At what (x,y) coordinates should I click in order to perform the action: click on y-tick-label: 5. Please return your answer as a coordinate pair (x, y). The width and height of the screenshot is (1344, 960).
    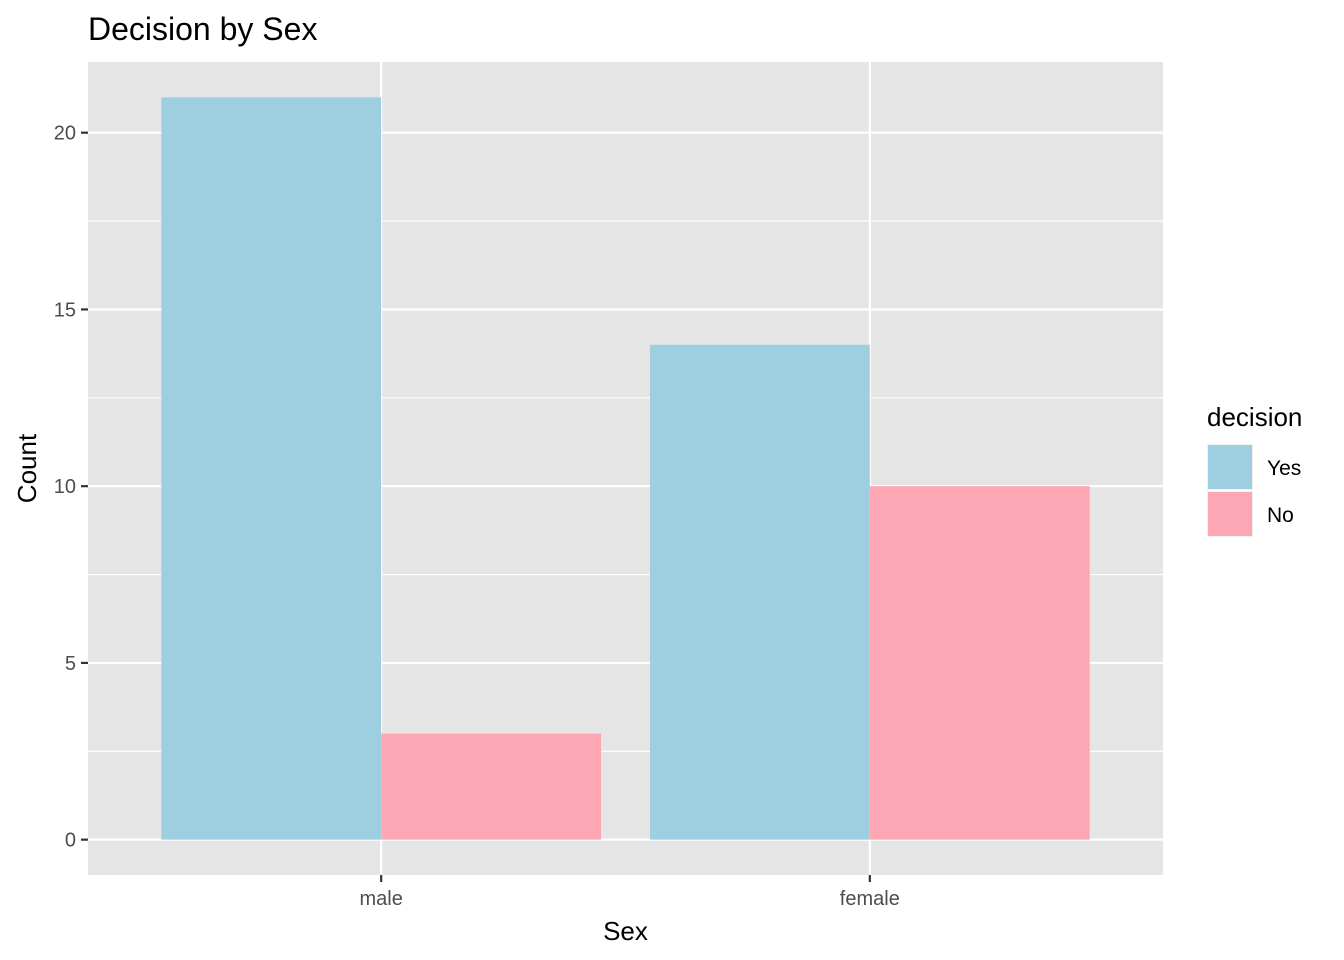
    Looking at the image, I should click on (70, 664).